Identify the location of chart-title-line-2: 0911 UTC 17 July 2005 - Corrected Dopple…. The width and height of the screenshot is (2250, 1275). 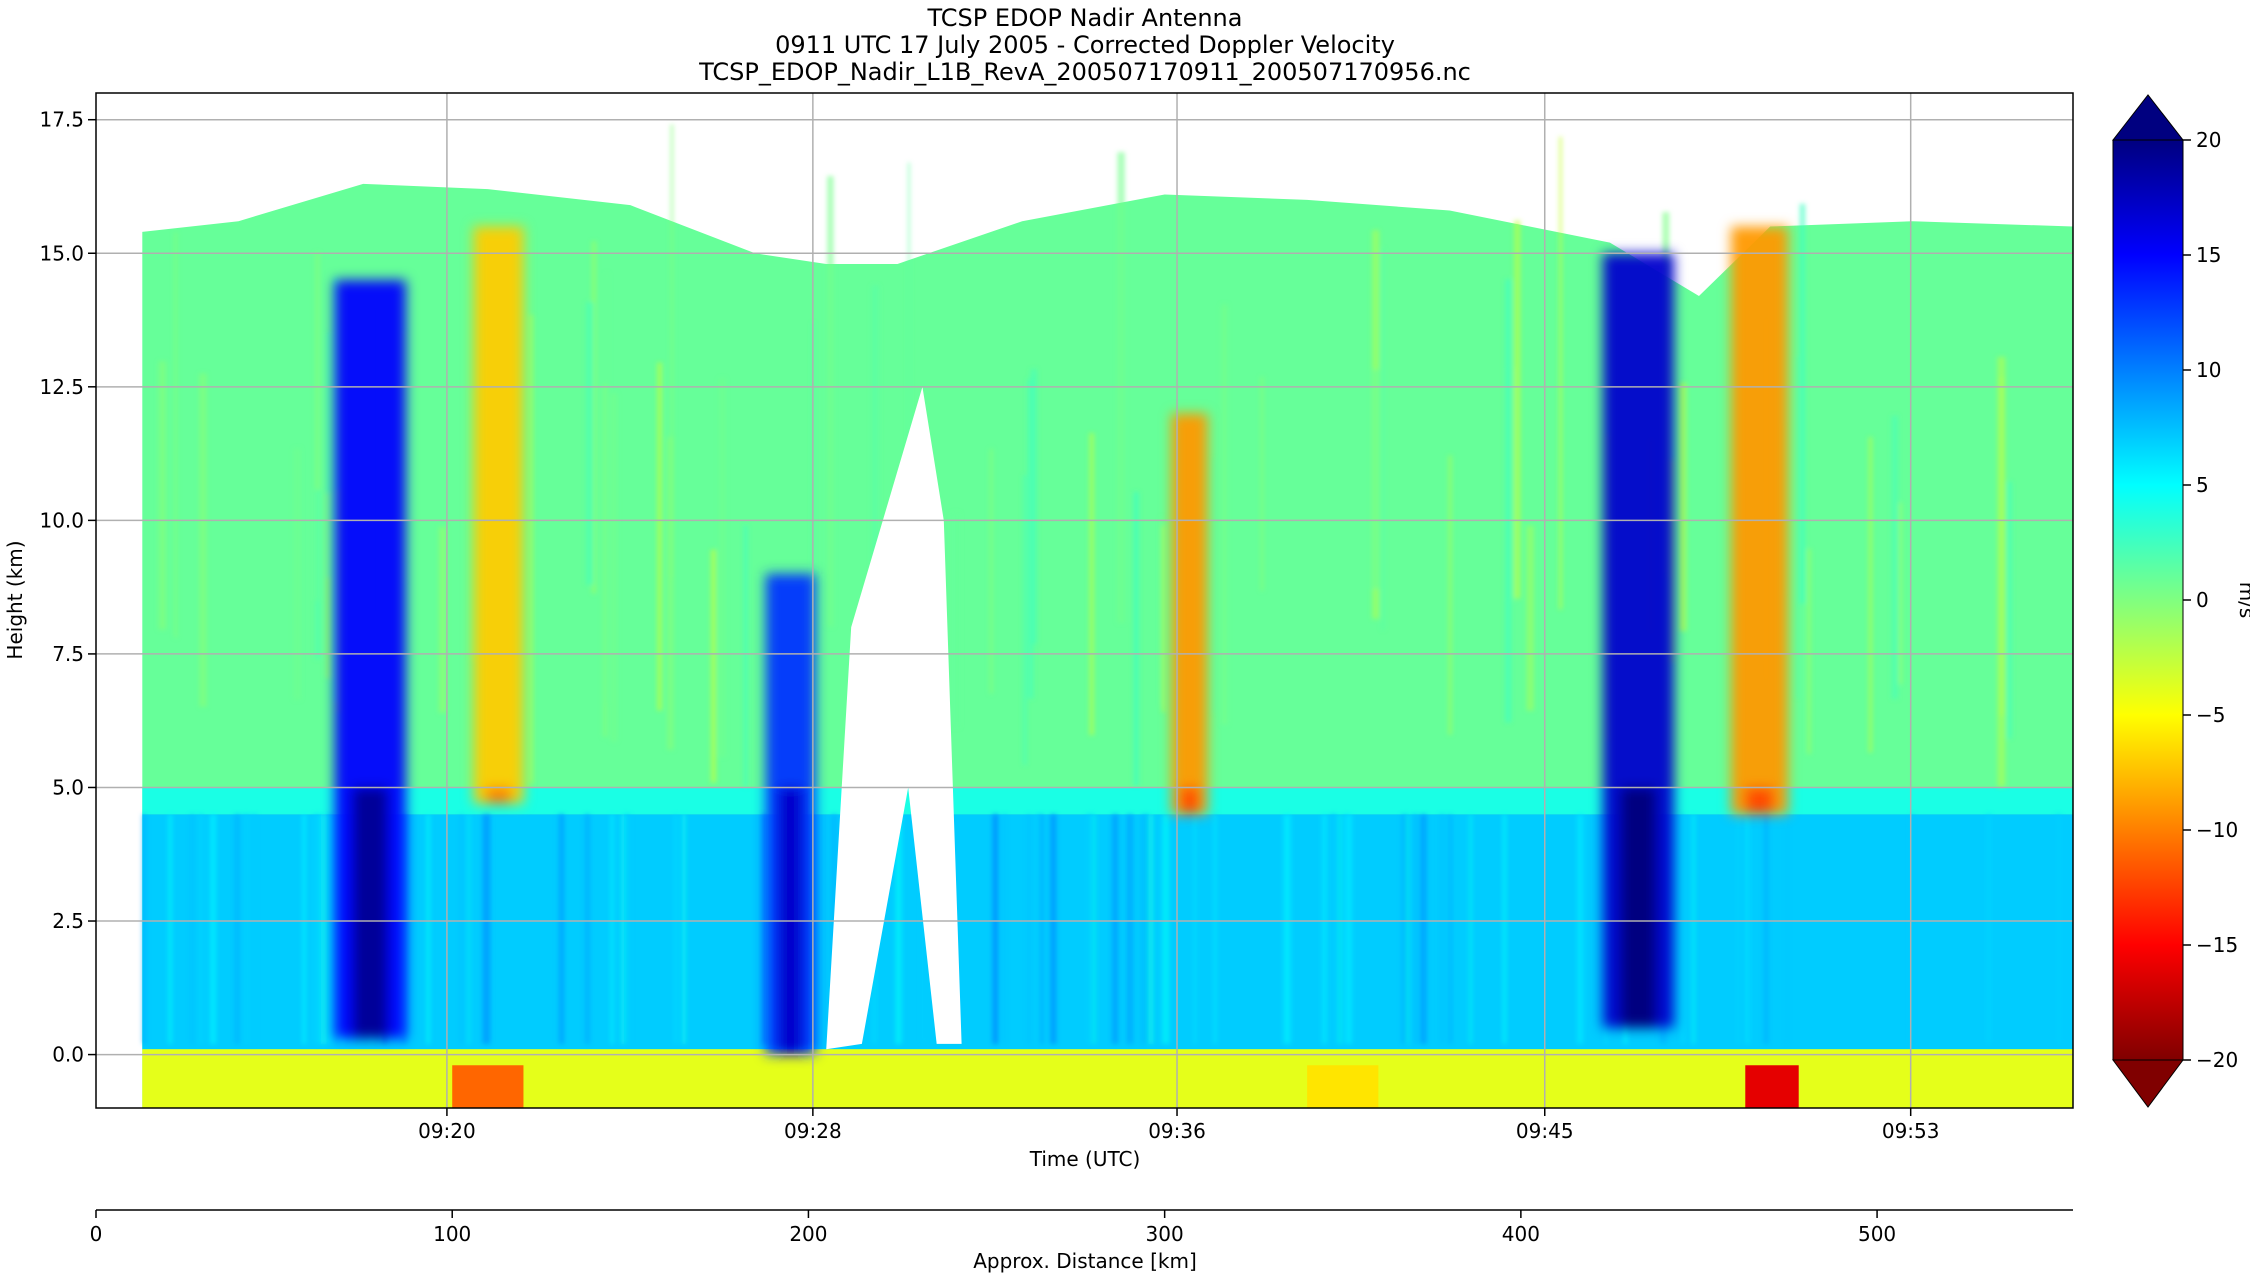
(1085, 45).